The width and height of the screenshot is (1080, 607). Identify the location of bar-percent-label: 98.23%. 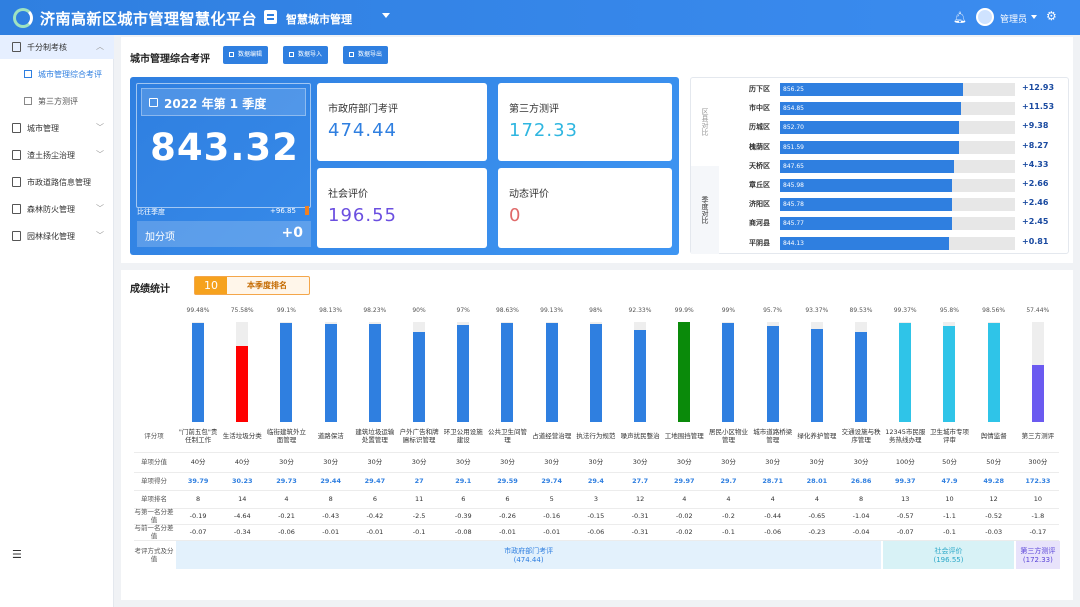
(375, 310).